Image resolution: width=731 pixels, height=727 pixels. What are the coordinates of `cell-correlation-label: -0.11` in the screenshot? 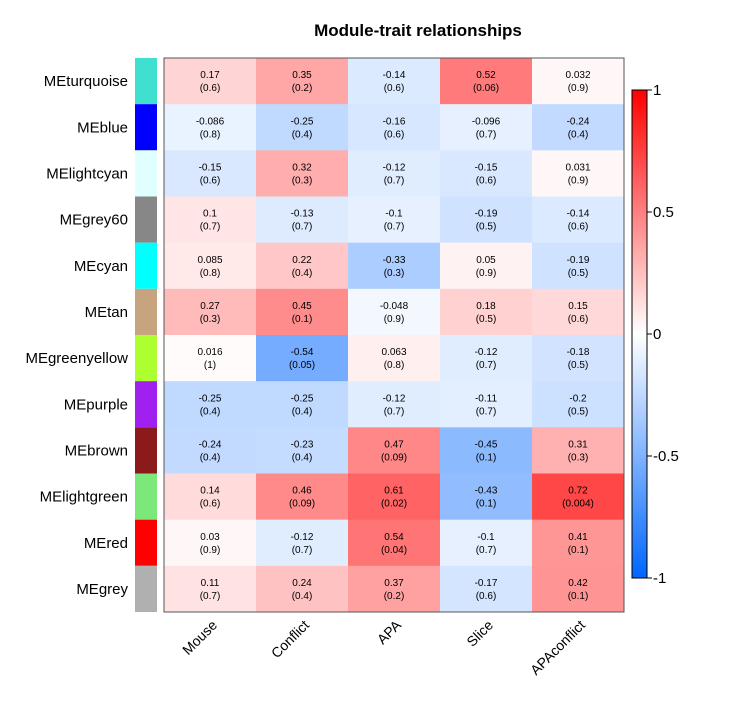 It's located at (486, 398).